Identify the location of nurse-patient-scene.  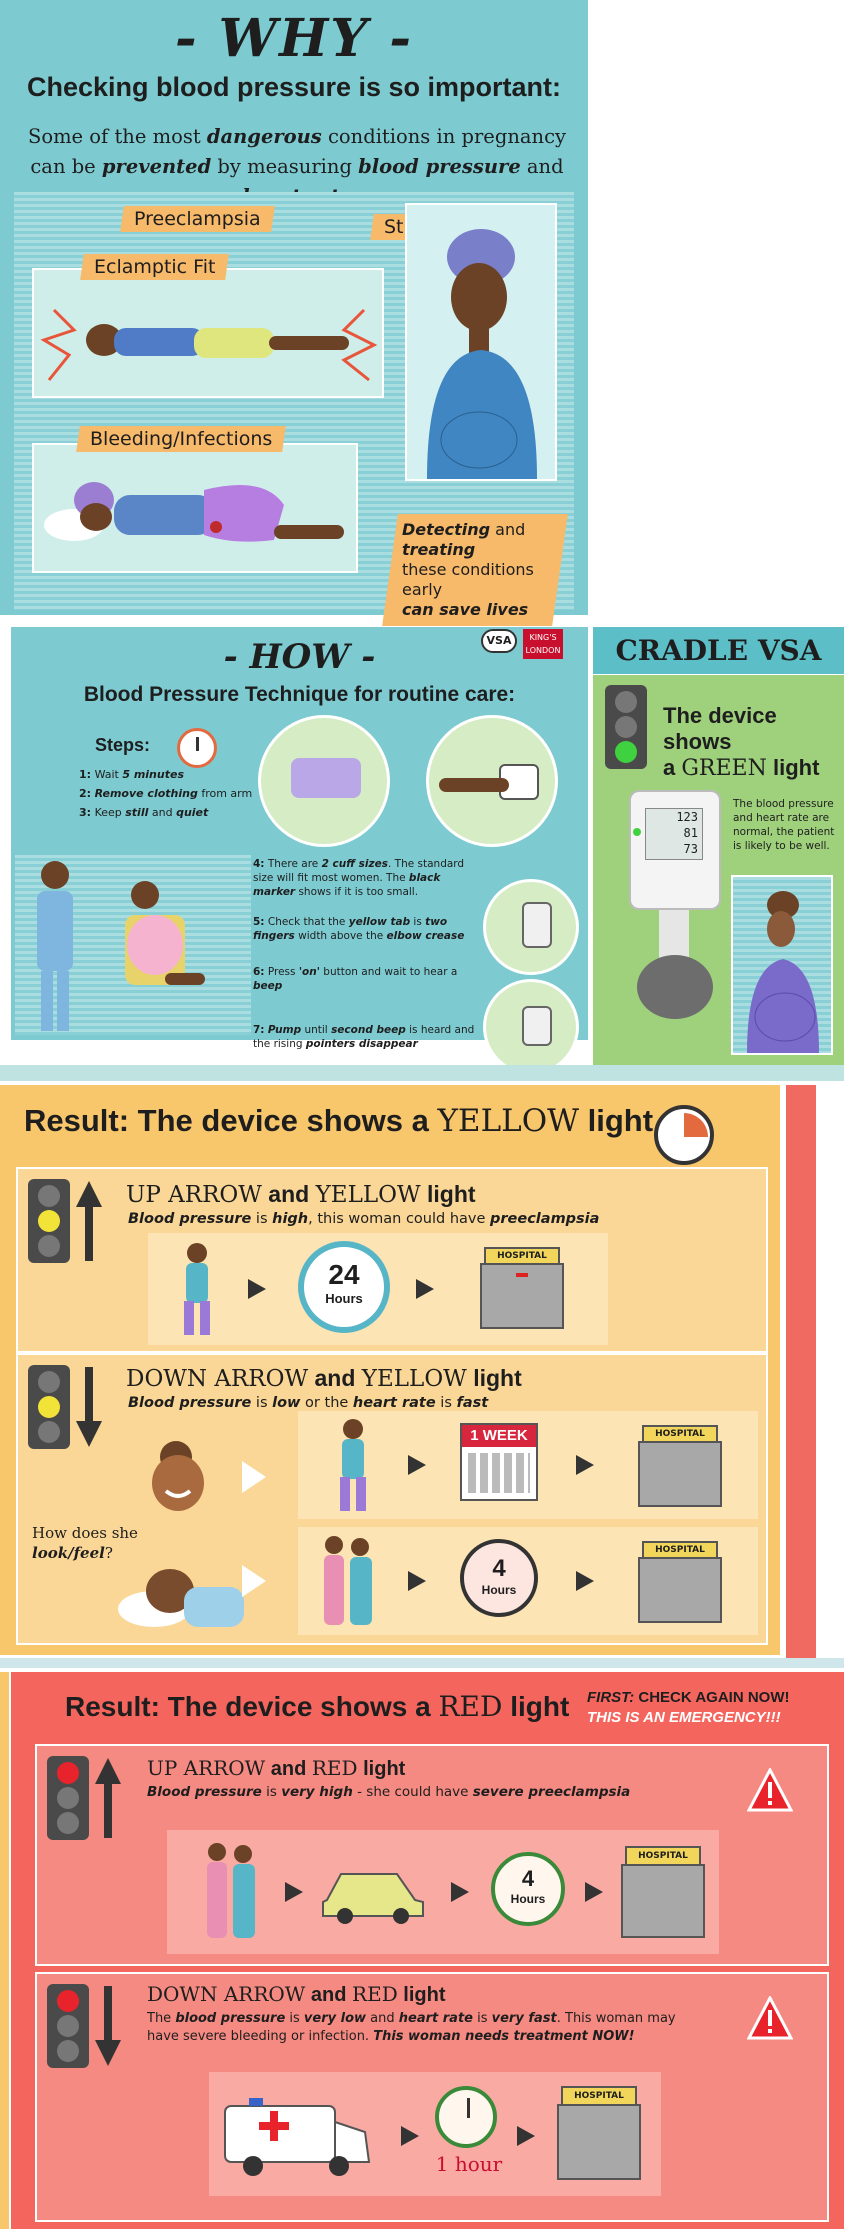
(133, 945).